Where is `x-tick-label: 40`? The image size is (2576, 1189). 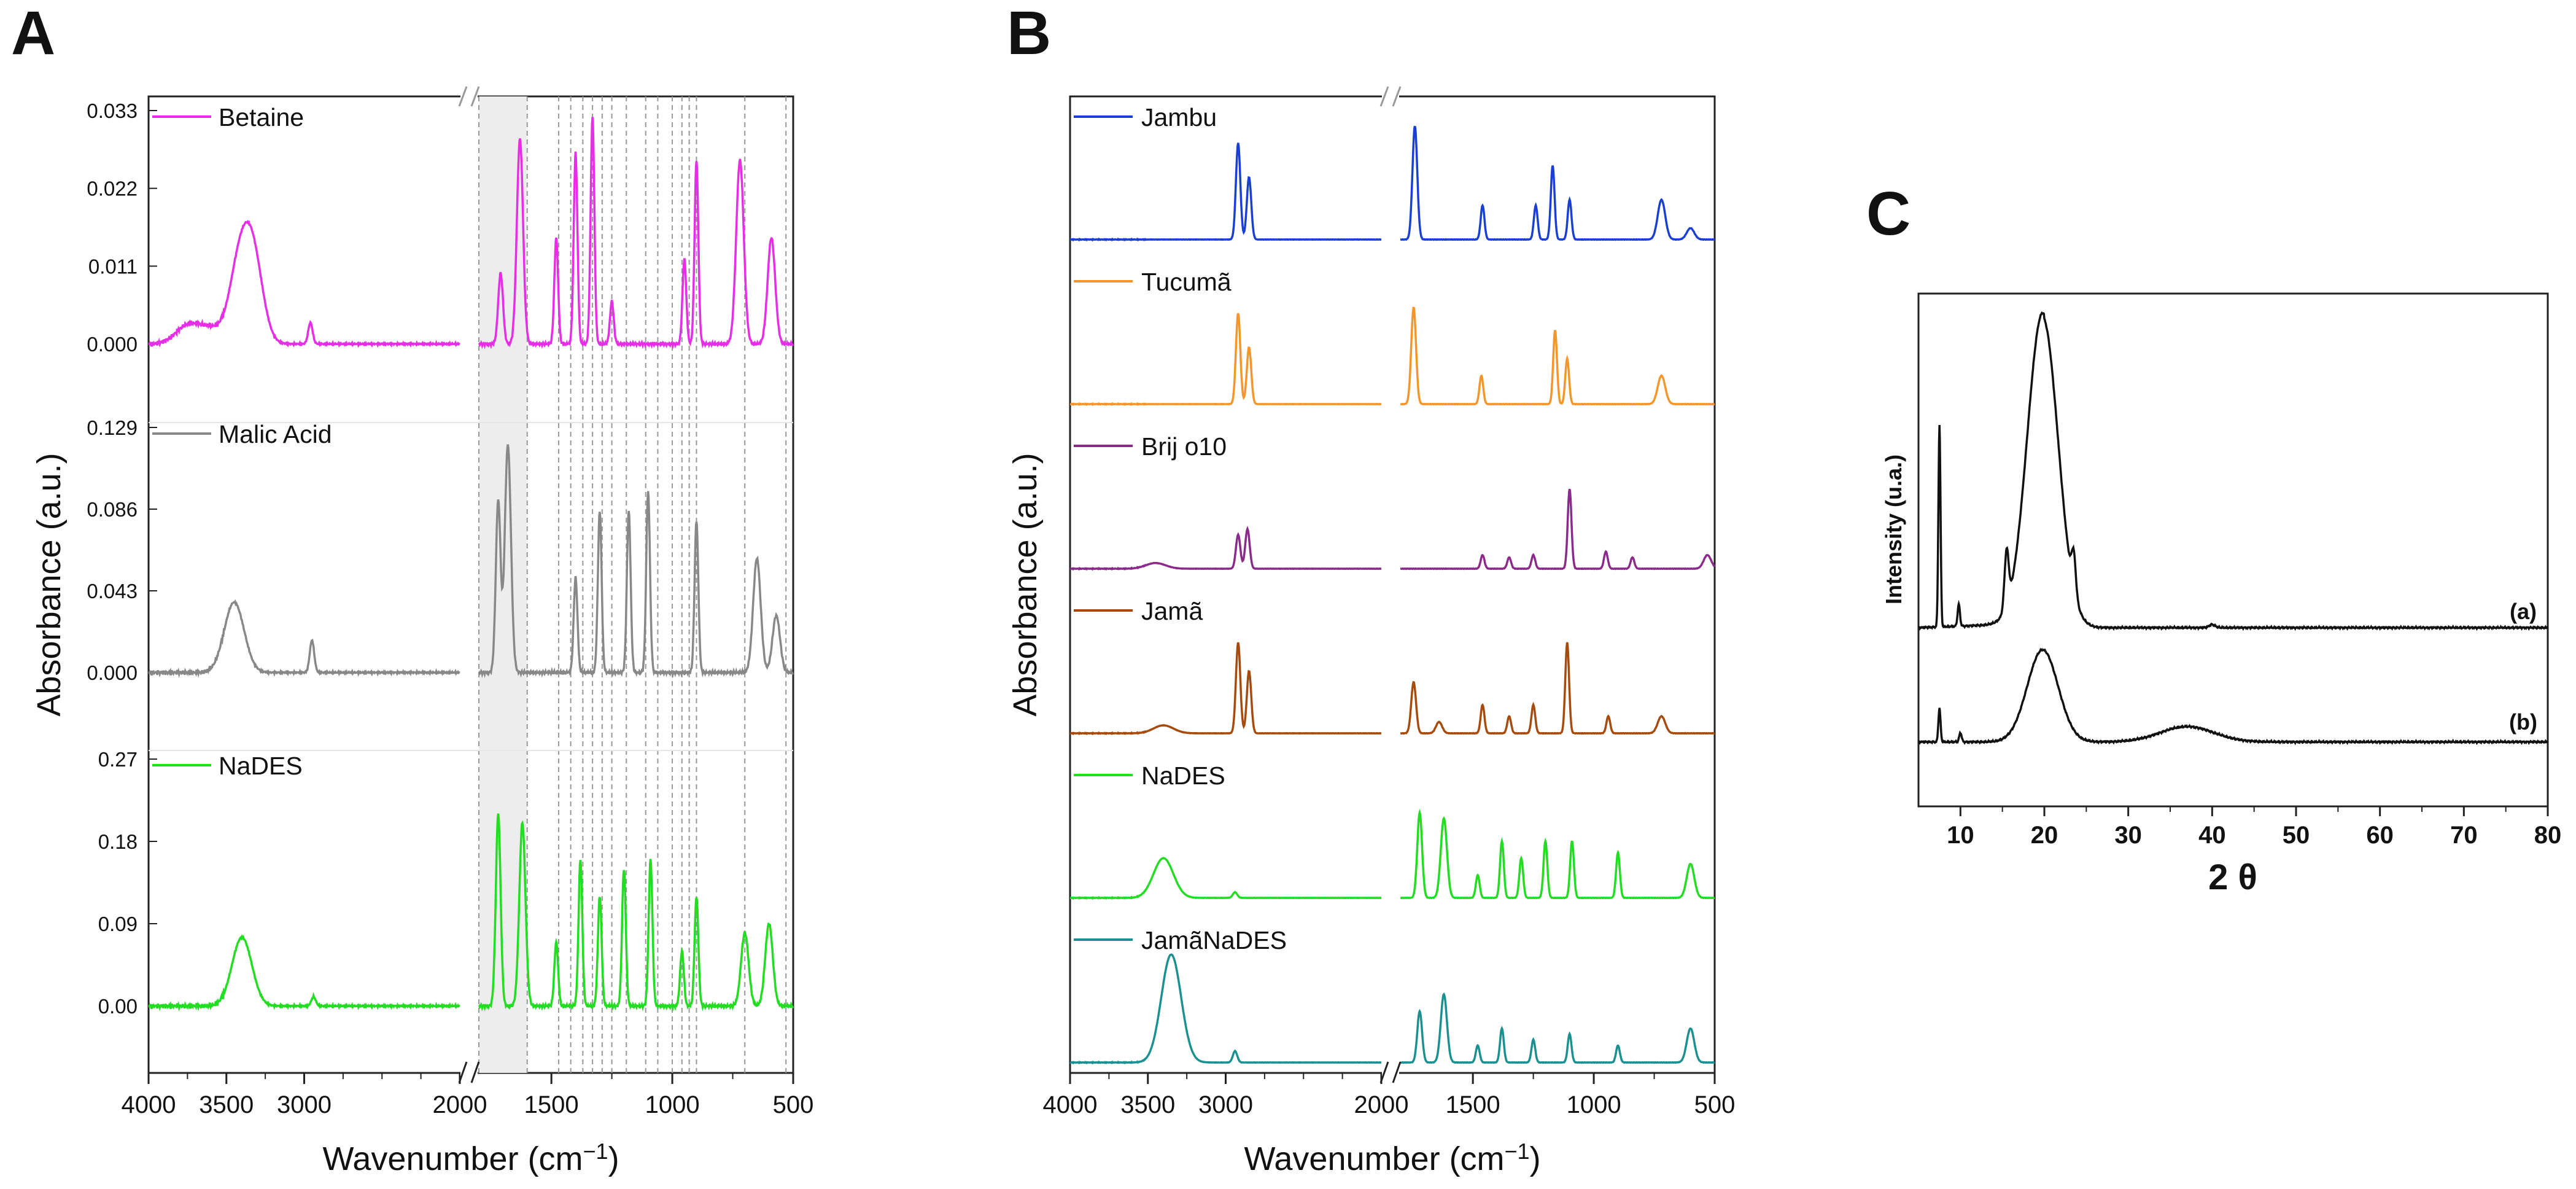 x-tick-label: 40 is located at coordinates (2212, 835).